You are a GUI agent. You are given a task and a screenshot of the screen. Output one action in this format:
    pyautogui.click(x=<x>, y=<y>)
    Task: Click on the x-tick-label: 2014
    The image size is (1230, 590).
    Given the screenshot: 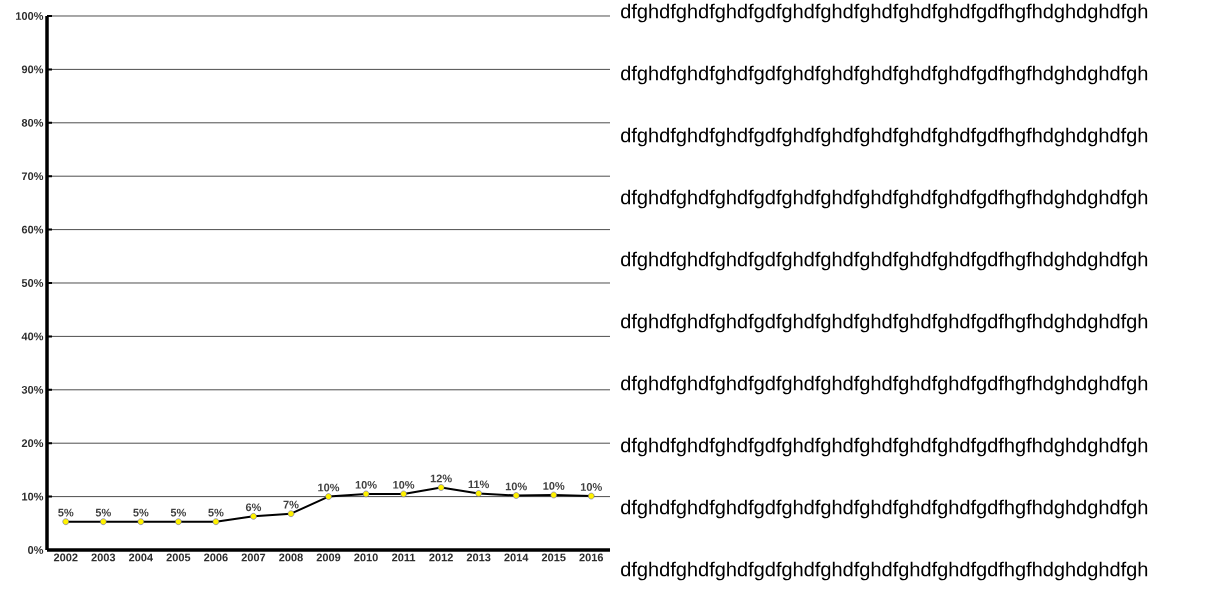 What is the action you would take?
    pyautogui.click(x=516, y=557)
    